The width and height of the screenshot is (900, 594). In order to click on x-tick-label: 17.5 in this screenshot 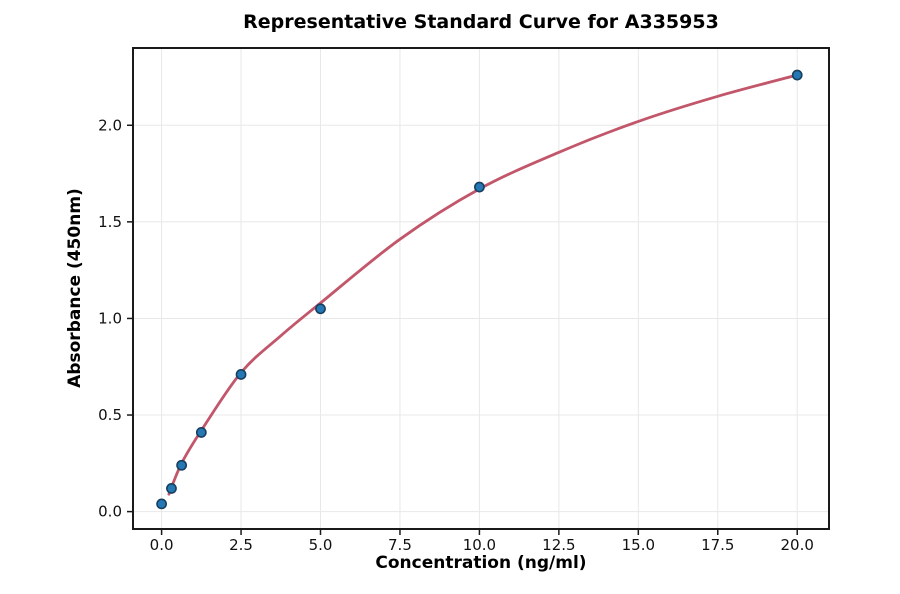, I will do `click(717, 545)`.